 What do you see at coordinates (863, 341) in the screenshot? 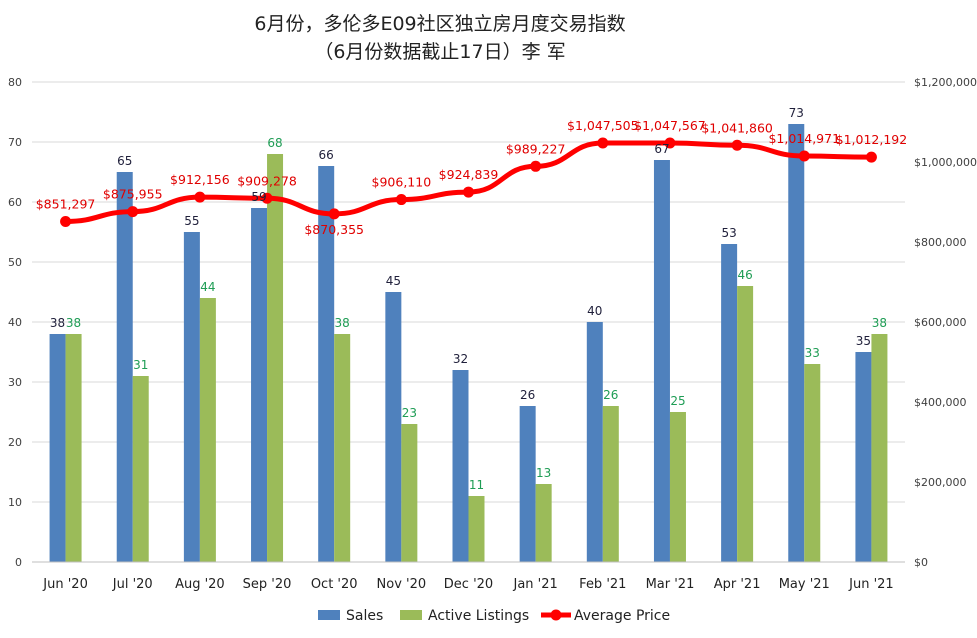
I see `sales-value-label: 35` at bounding box center [863, 341].